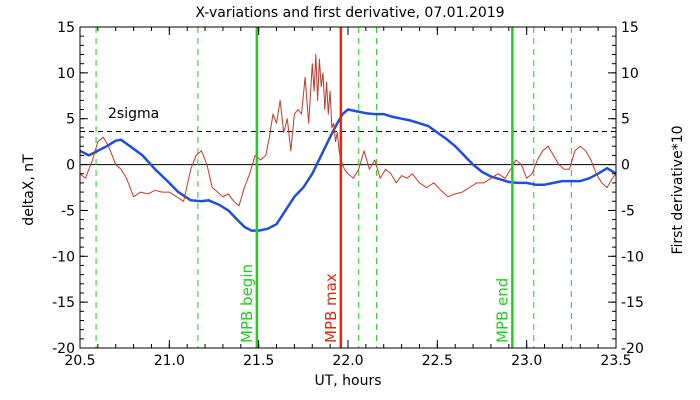 This screenshot has width=700, height=400. Describe the element at coordinates (615, 361) in the screenshot. I see `x-tick-label: 23.5` at that location.